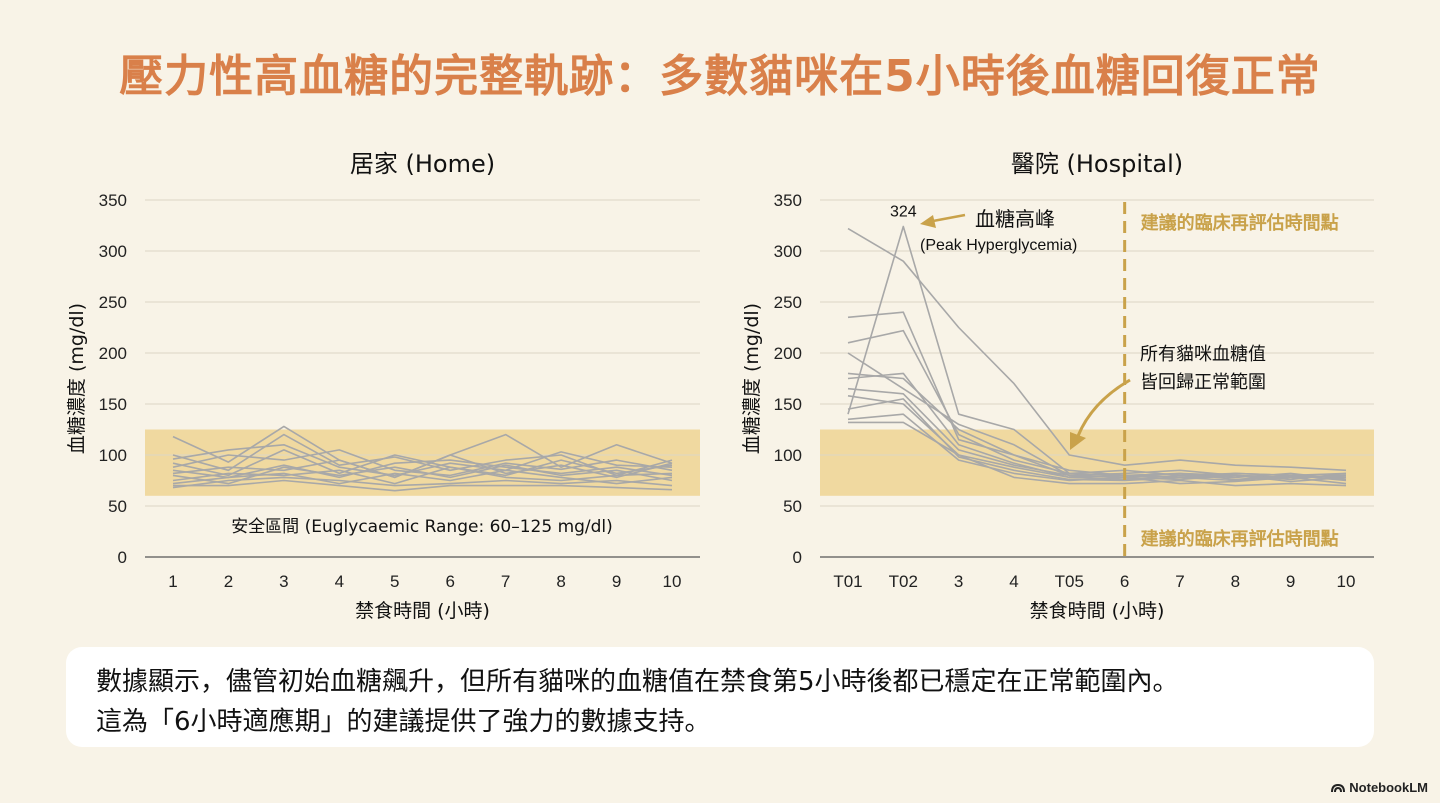 This screenshot has height=803, width=1440. I want to click on x-tick-label: 2, so click(228, 581).